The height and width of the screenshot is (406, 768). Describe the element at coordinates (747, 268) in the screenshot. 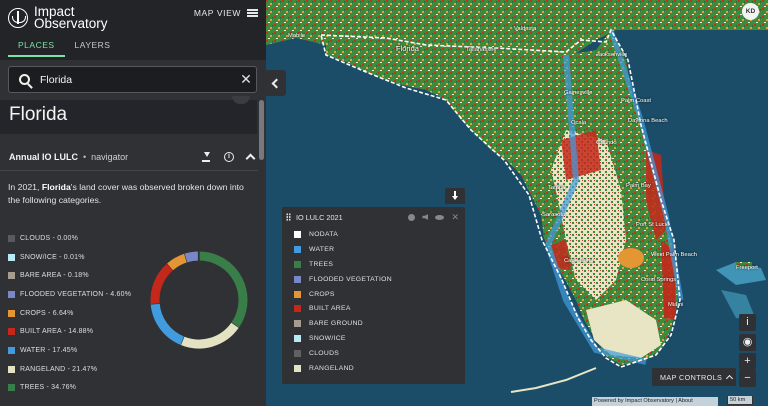

I see `map-place-label: Freeport` at that location.